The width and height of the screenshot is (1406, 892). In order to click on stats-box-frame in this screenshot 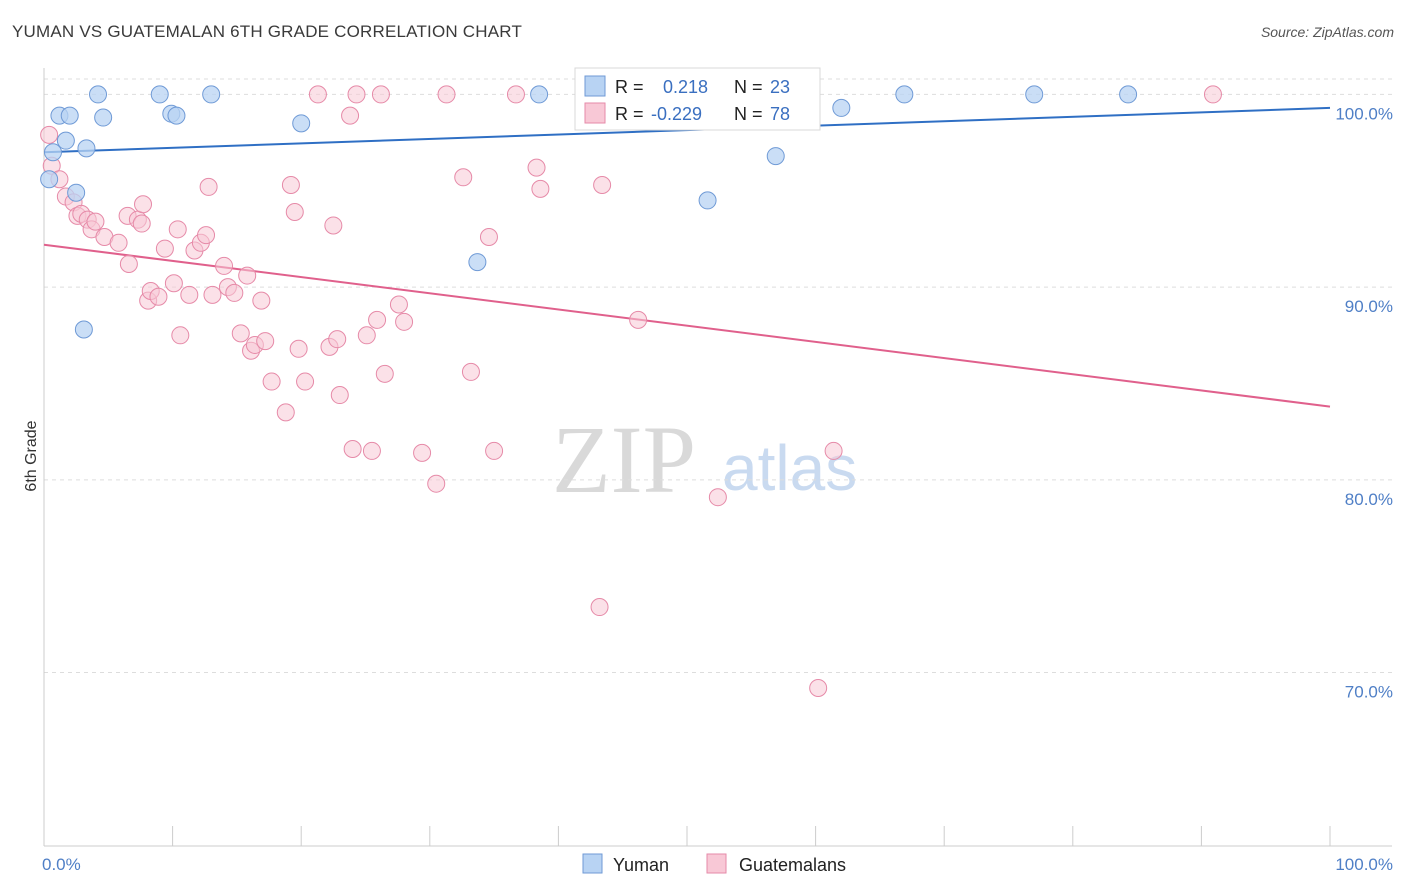, I will do `click(697, 99)`.